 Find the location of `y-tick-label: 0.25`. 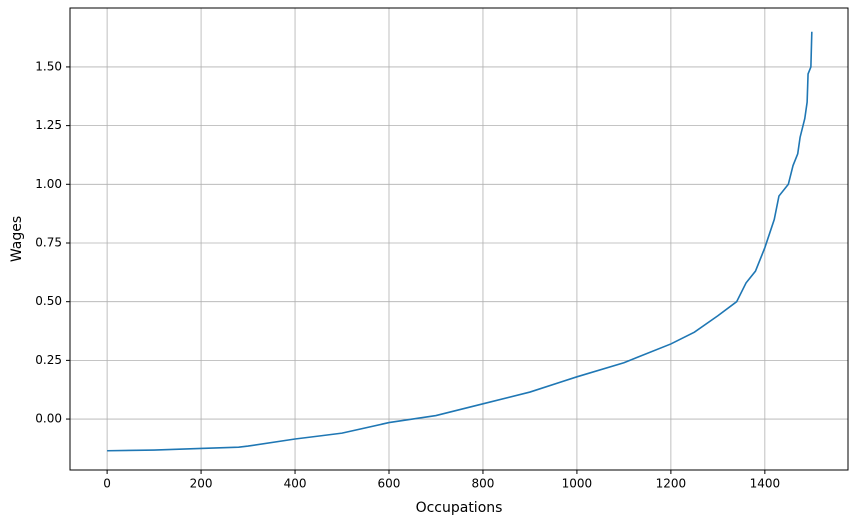

y-tick-label: 0.25 is located at coordinates (48, 360).